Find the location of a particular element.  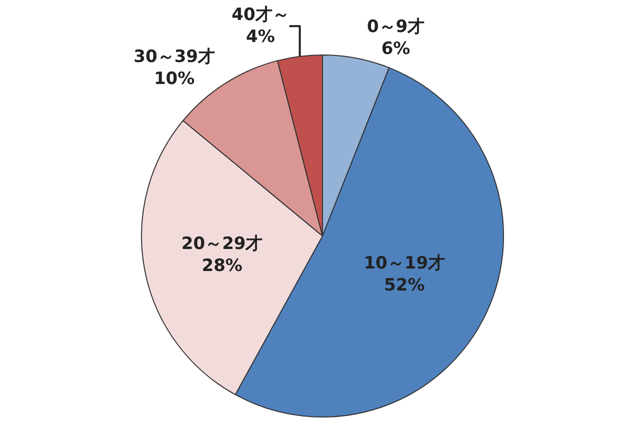

slice-label: 40才～ is located at coordinates (261, 15).